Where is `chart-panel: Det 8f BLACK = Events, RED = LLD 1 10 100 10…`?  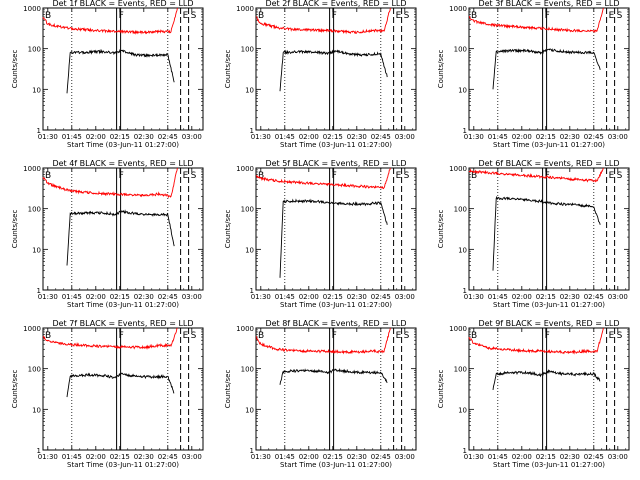 chart-panel: Det 8f BLACK = Events, RED = LLD 1 10 100 10… is located at coordinates (320, 394).